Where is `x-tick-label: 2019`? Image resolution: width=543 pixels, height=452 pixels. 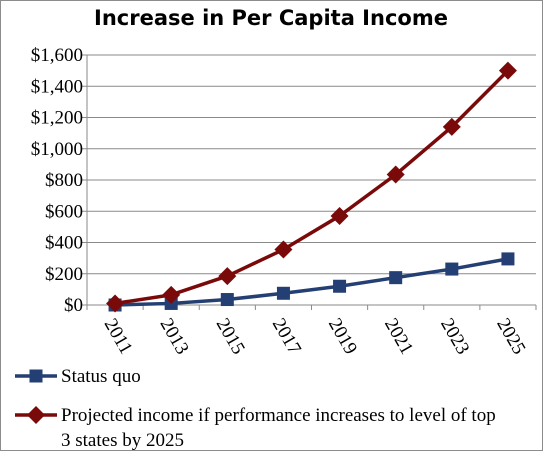
x-tick-label: 2019 is located at coordinates (342, 336).